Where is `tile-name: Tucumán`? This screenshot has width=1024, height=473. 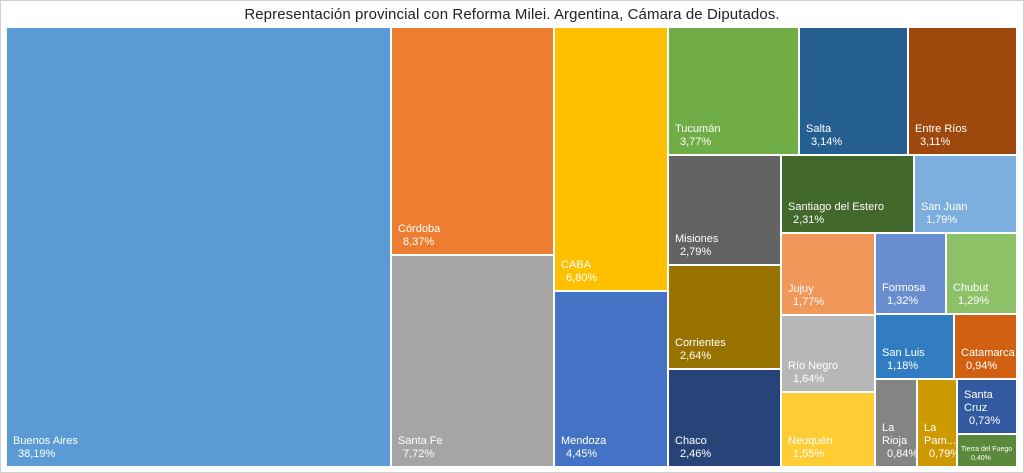
tile-name: Tucumán is located at coordinates (698, 129).